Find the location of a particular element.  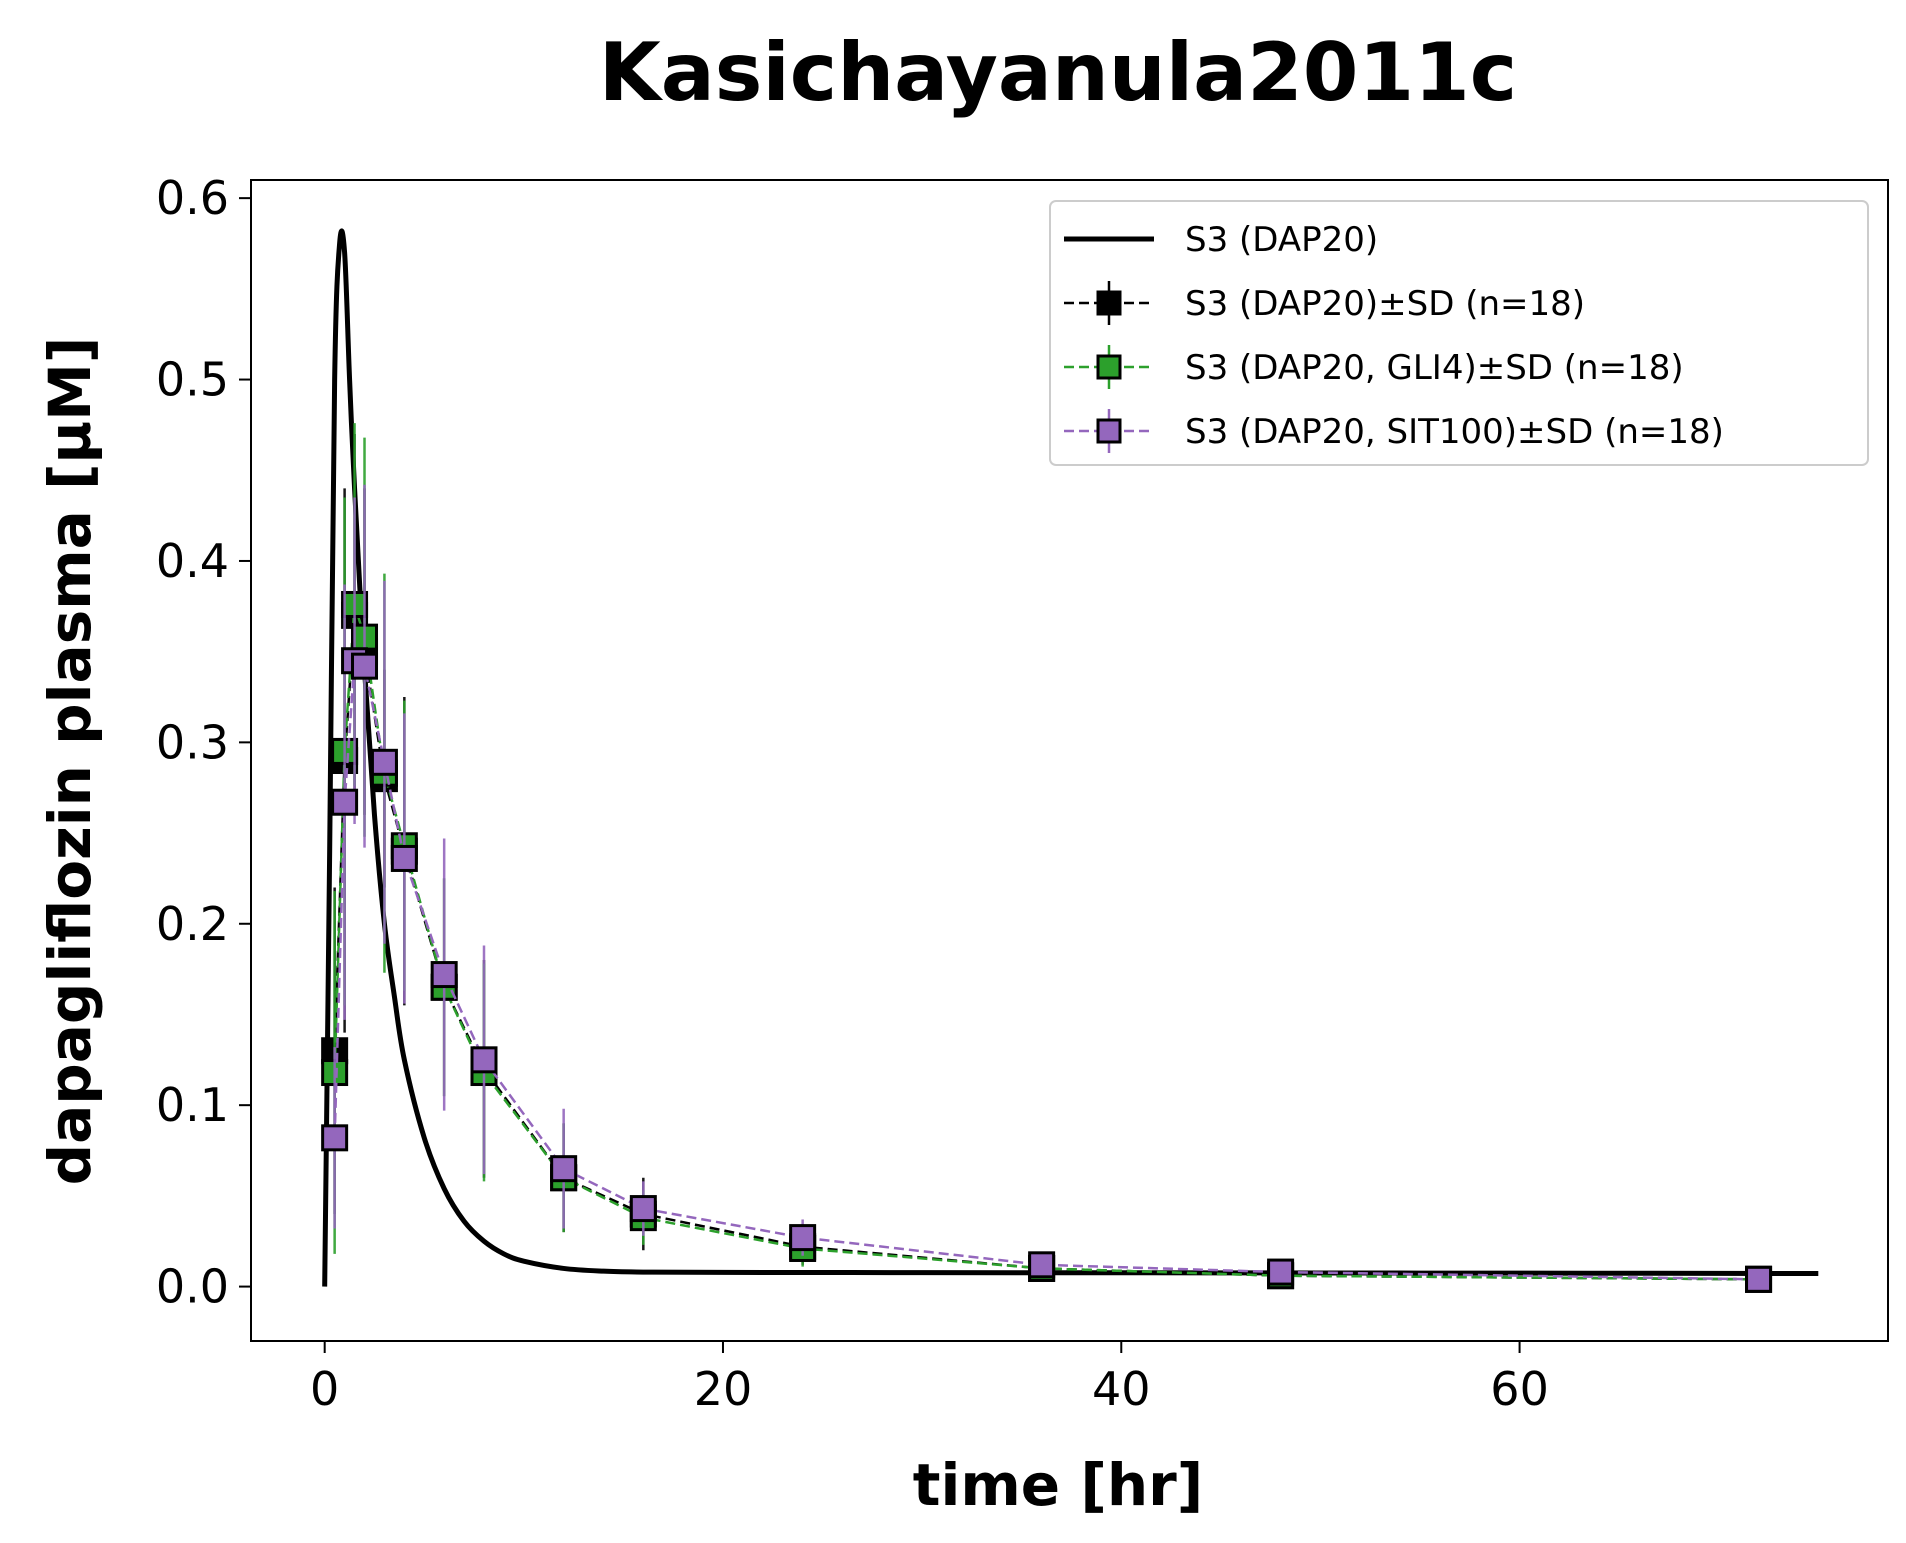

y-tick-label: 0.2 is located at coordinates (192, 924).